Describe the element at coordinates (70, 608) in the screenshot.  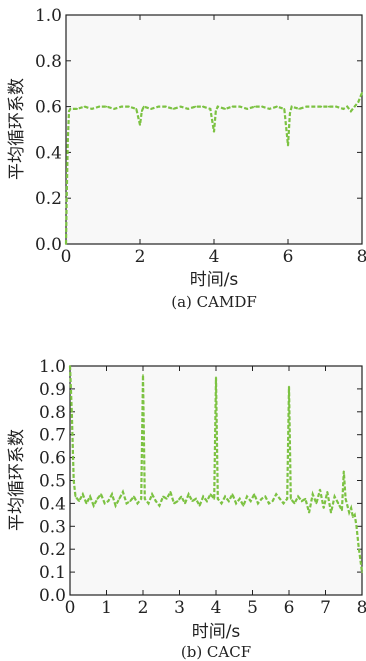
I see `xtick-label-b-0: 0` at that location.